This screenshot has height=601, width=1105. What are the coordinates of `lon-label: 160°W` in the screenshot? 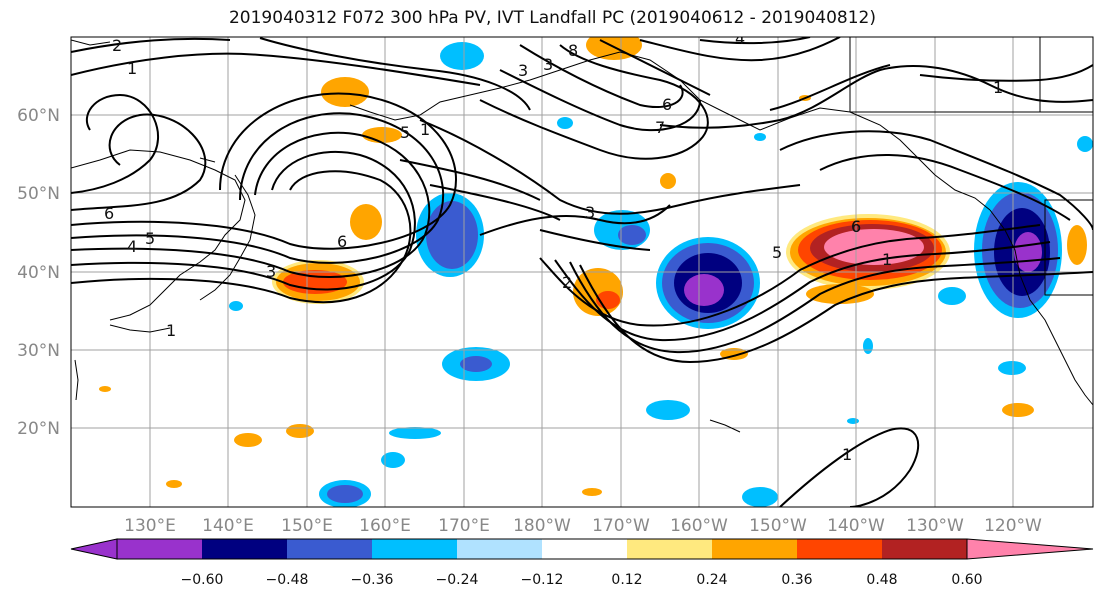 It's located at (699, 526).